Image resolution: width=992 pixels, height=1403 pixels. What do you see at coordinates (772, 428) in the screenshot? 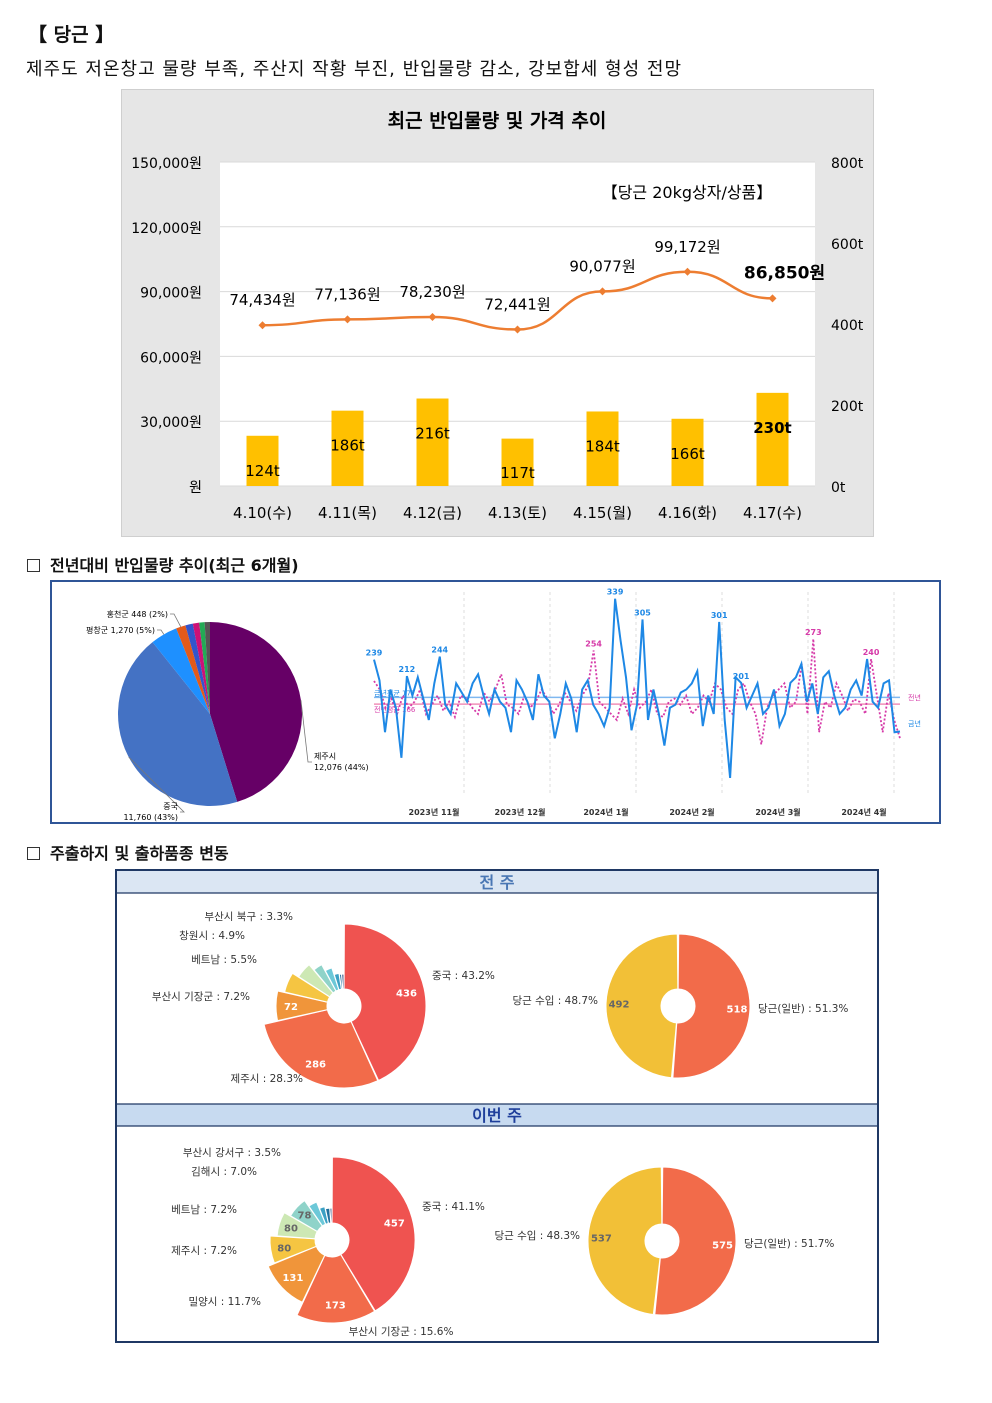
I see `bar-label: 230t` at bounding box center [772, 428].